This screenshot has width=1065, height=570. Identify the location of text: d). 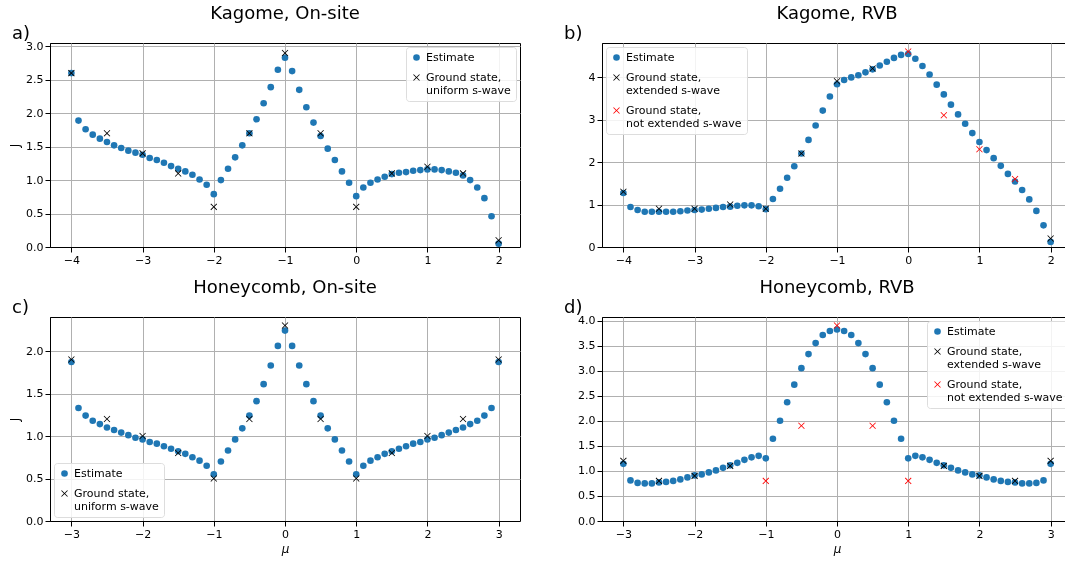
(573, 306).